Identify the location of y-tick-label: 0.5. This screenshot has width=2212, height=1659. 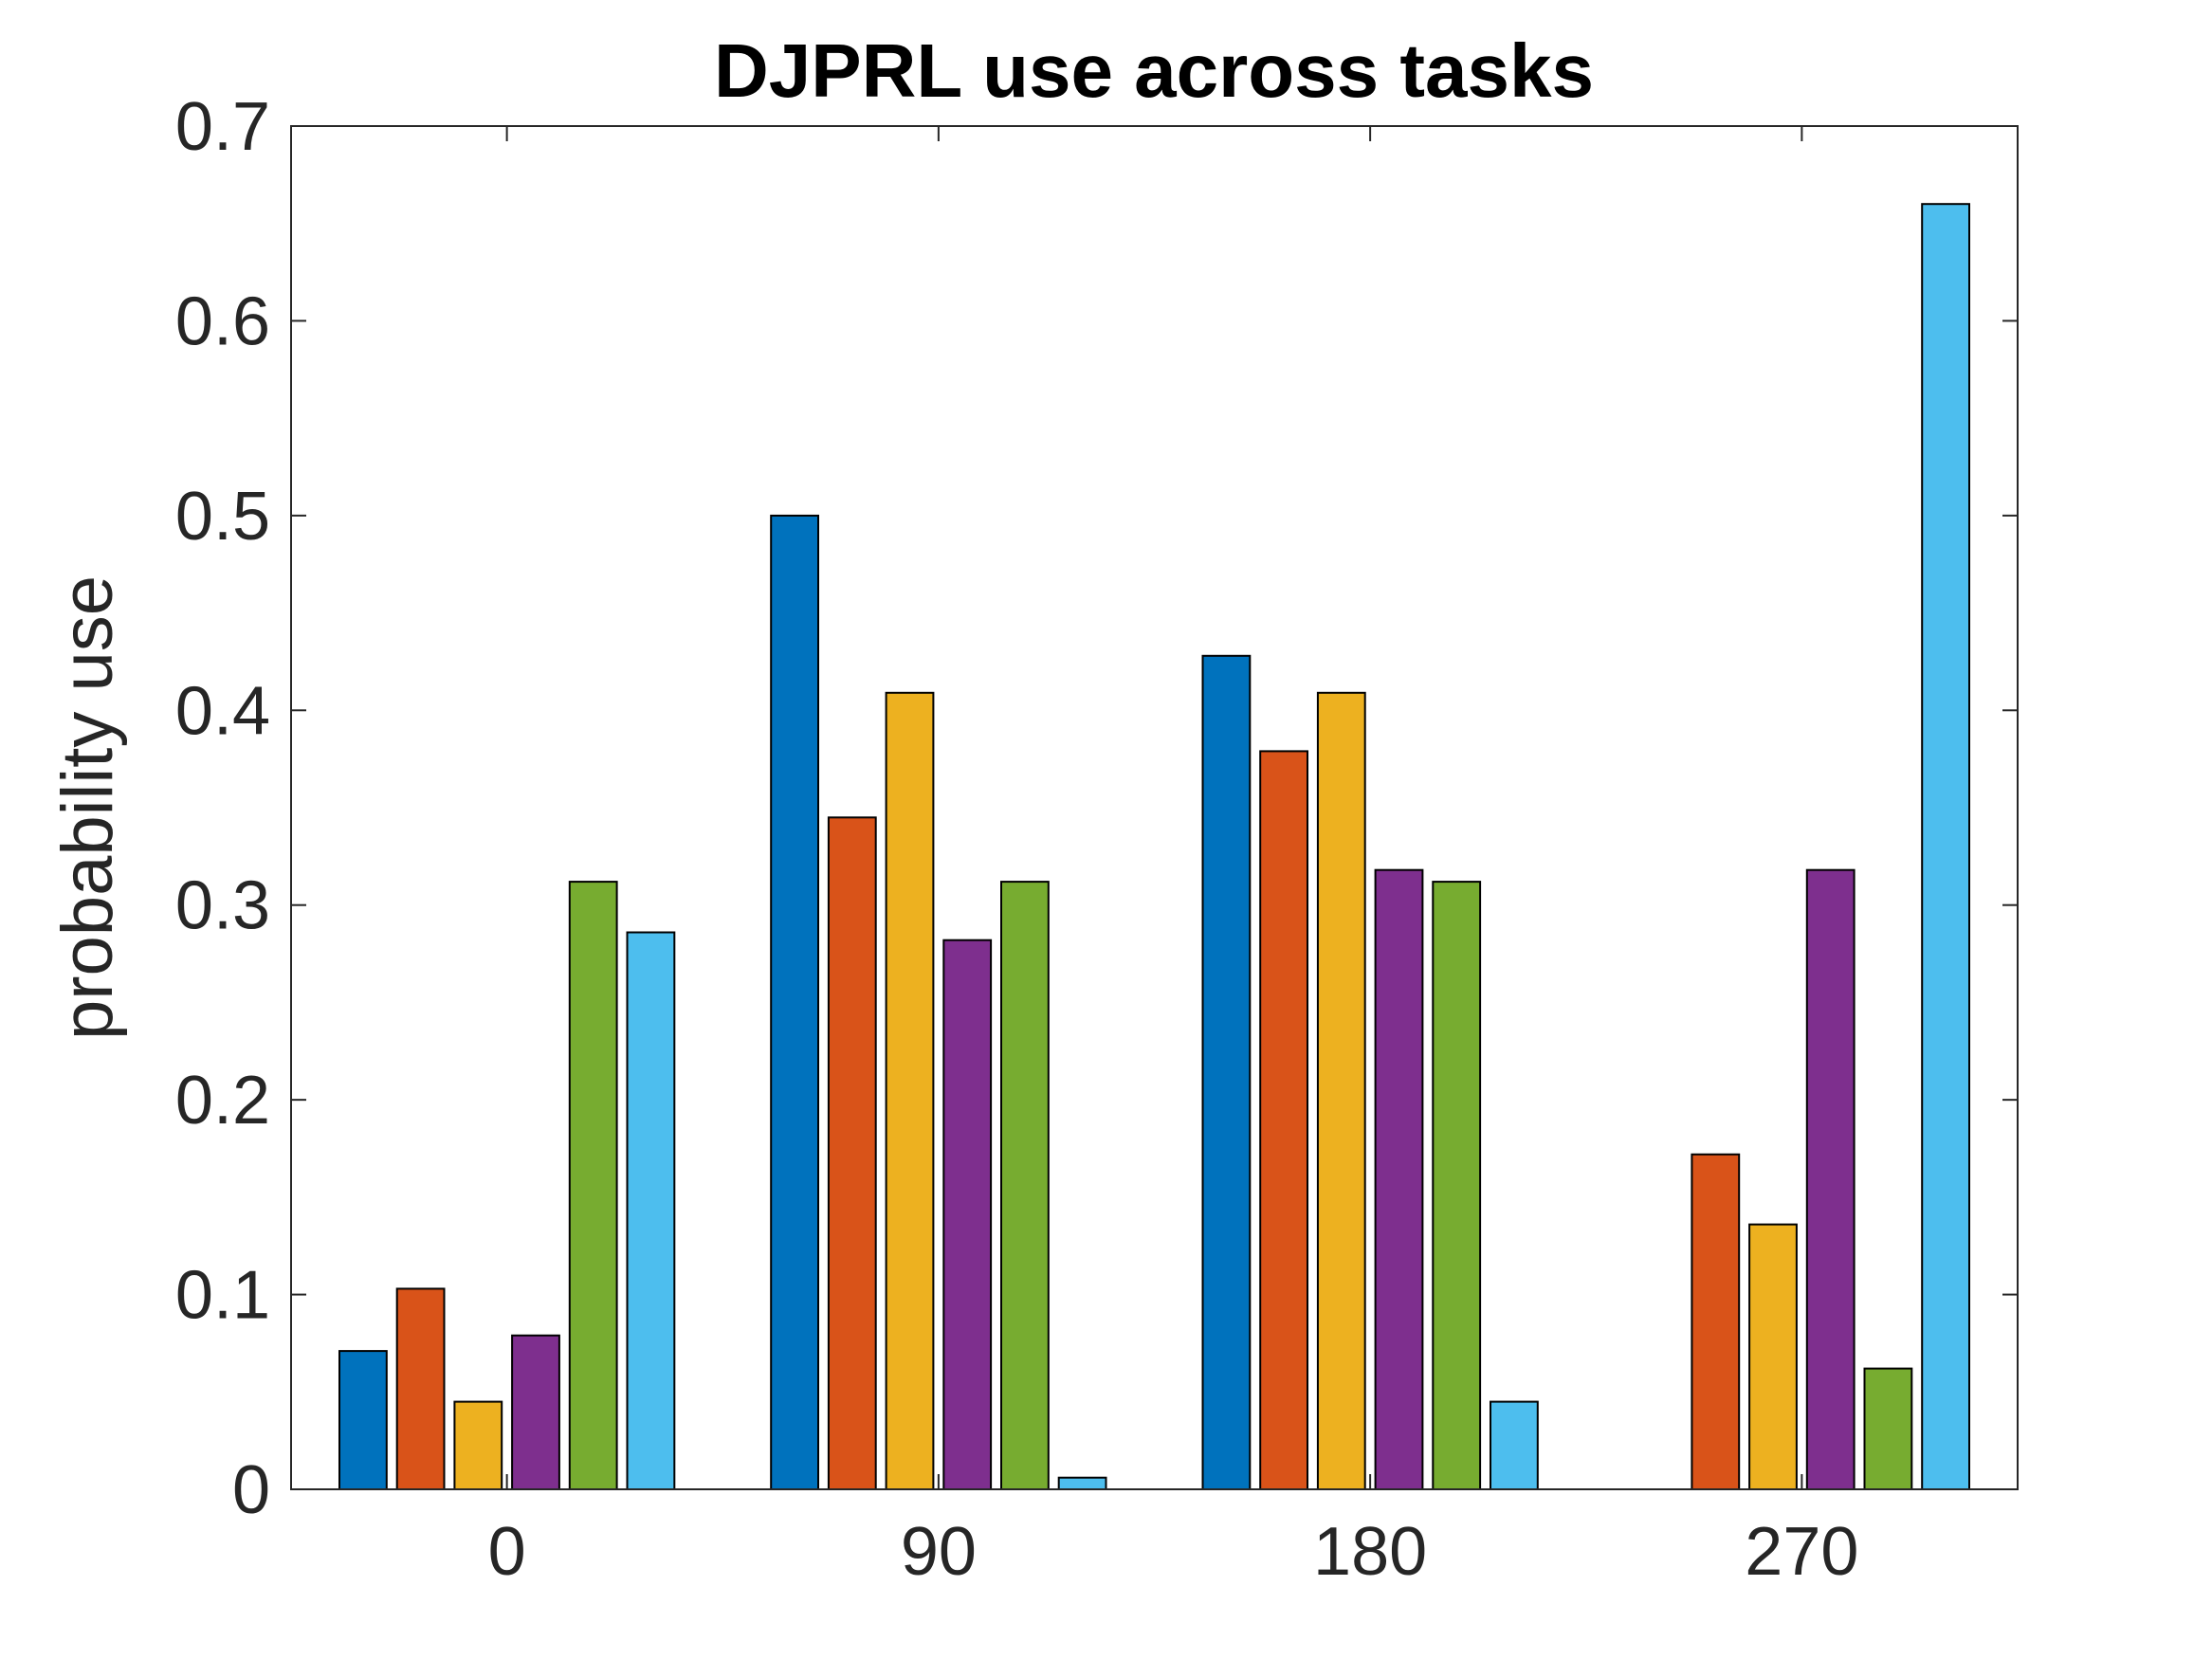
(222, 517).